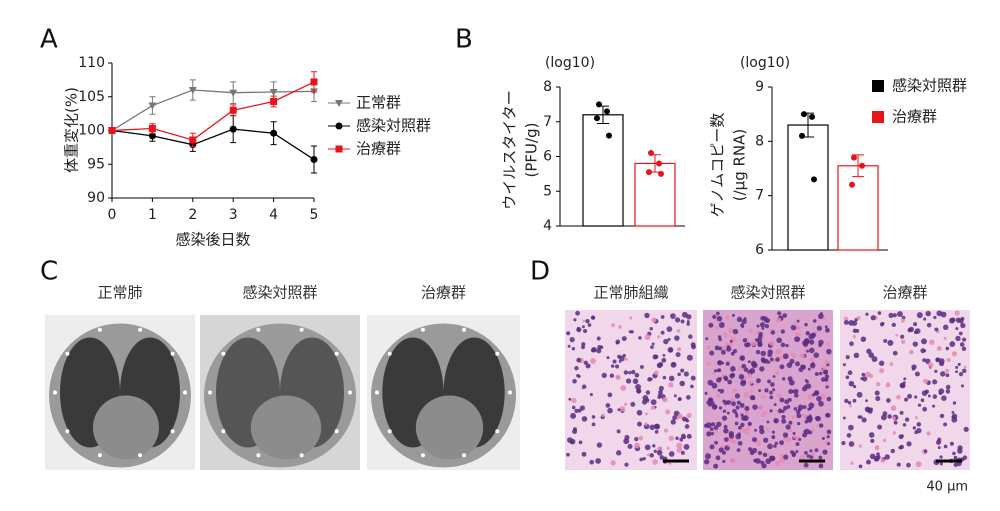 The image size is (1000, 511). Describe the element at coordinates (443, 293) in the screenshot. I see `image-caption: 治療群` at that location.